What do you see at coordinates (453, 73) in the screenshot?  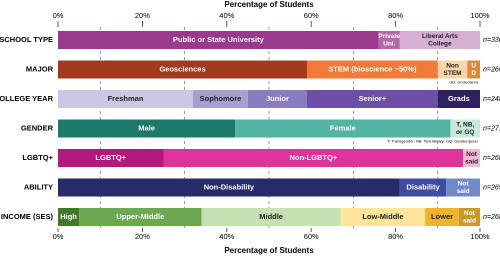 I see `segment-label: STEM` at bounding box center [453, 73].